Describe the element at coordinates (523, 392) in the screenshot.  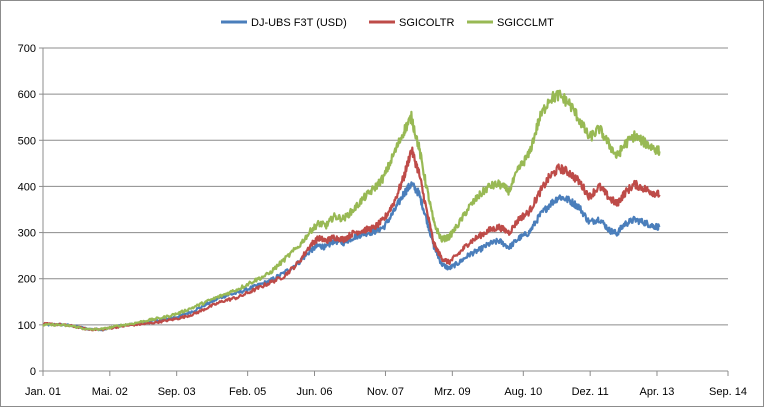
I see `x-tick-label: Aug. 10` at that location.